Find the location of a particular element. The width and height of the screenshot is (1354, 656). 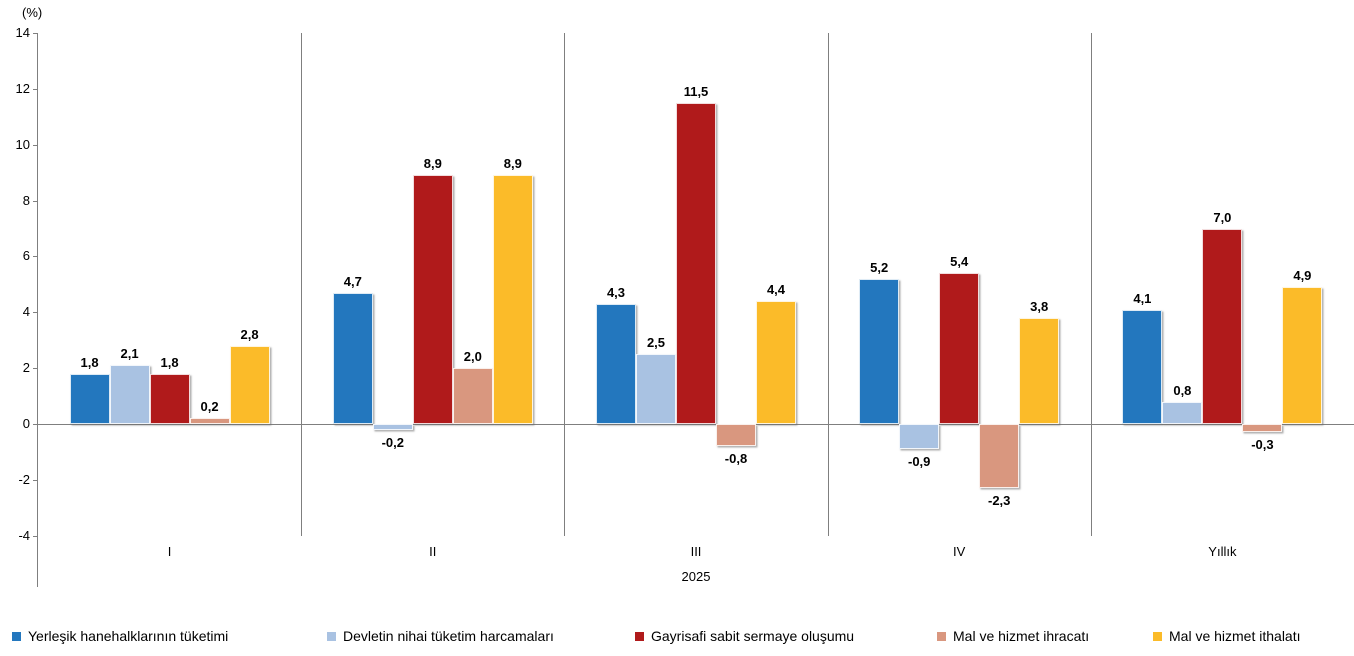

x-category-label: Yıllık is located at coordinates (1222, 551).